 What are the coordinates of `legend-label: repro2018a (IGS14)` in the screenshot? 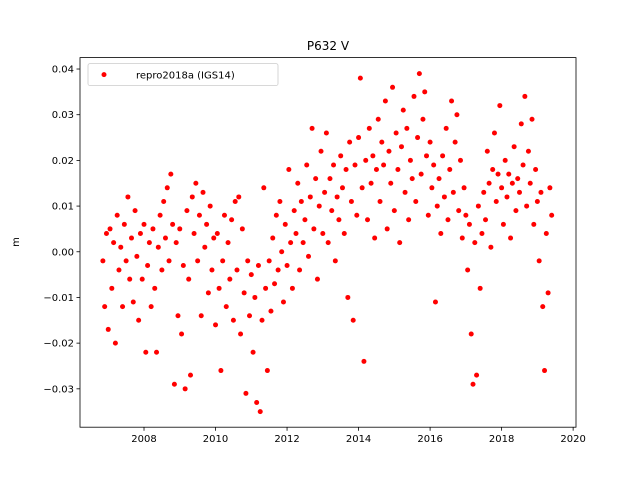 It's located at (185, 76).